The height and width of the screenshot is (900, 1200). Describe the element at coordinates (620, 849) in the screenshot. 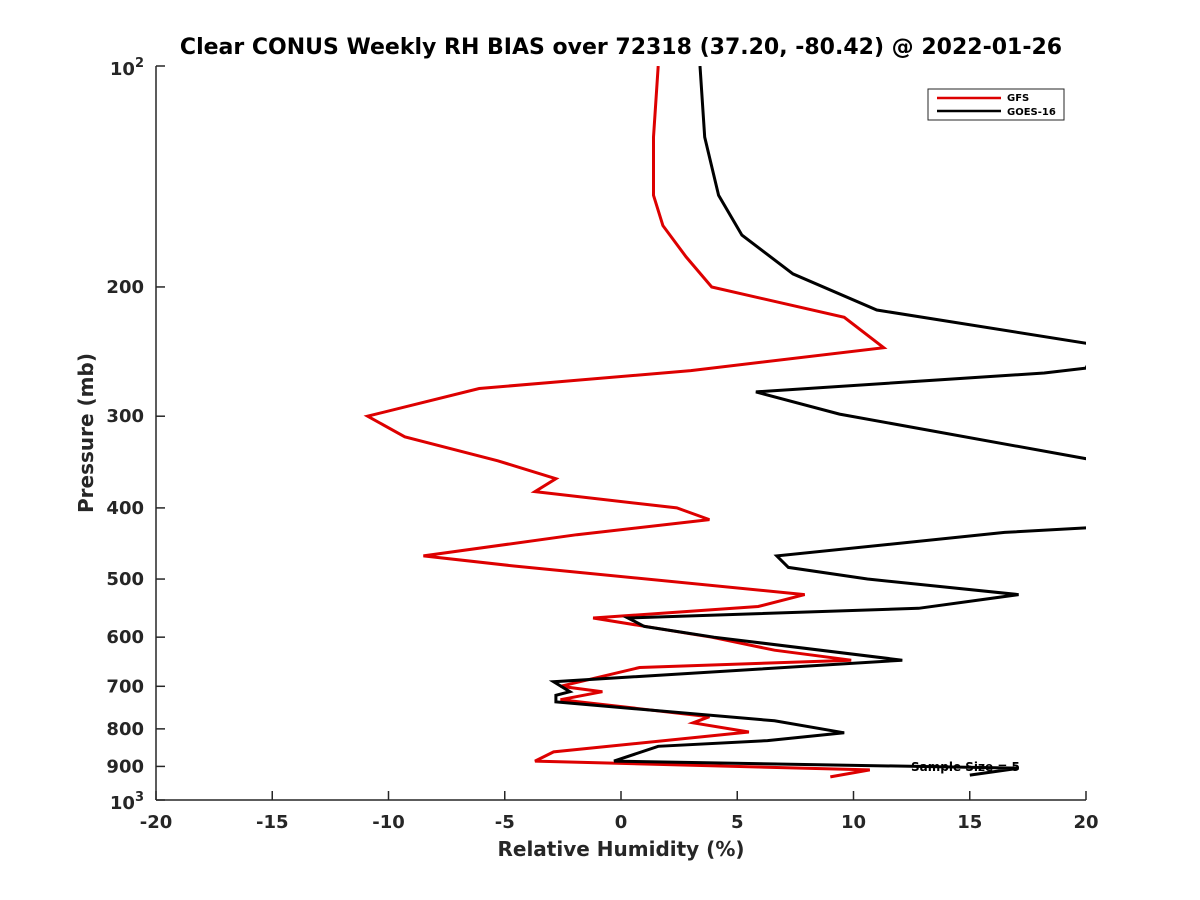

I see `x-axis-label: Relative Humidity (%)` at that location.